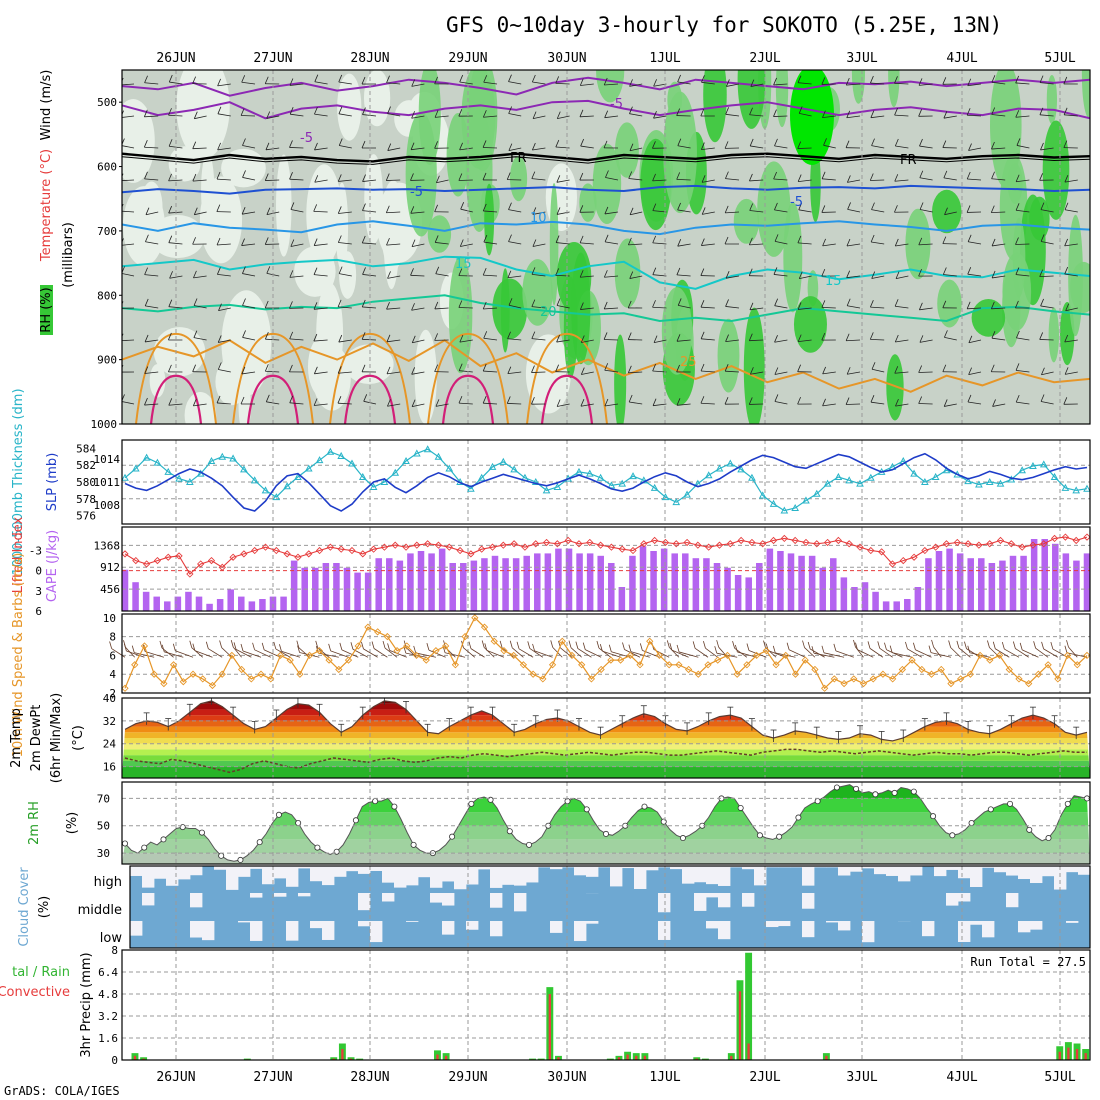  What do you see at coordinates (108, 882) in the screenshot?
I see `cloud-row-label-high: high` at bounding box center [108, 882].